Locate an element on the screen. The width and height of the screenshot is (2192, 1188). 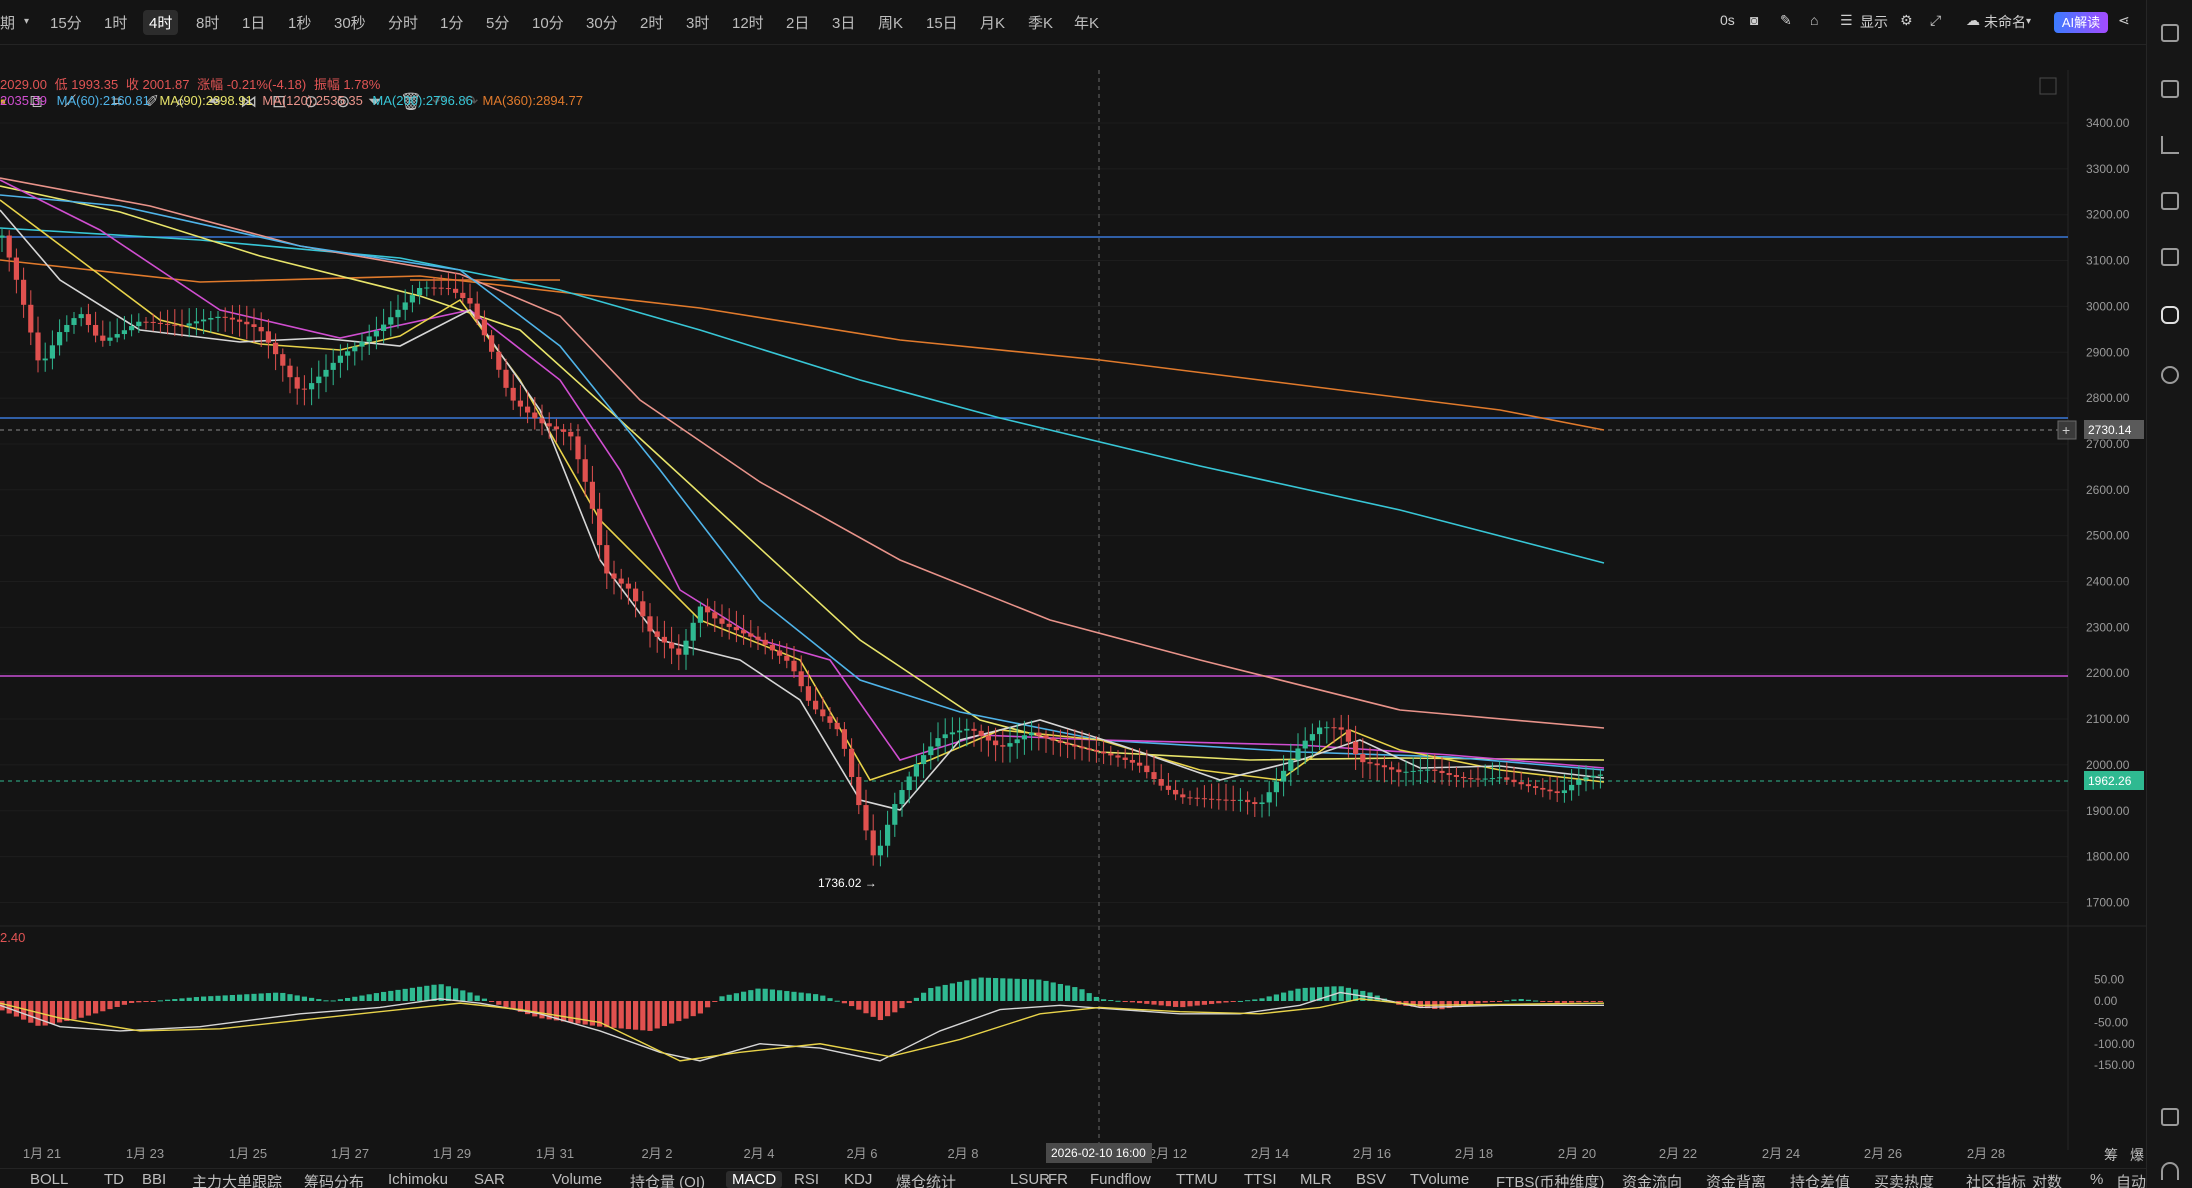
settings-icon: ⚙ is located at coordinates (1906, 20).